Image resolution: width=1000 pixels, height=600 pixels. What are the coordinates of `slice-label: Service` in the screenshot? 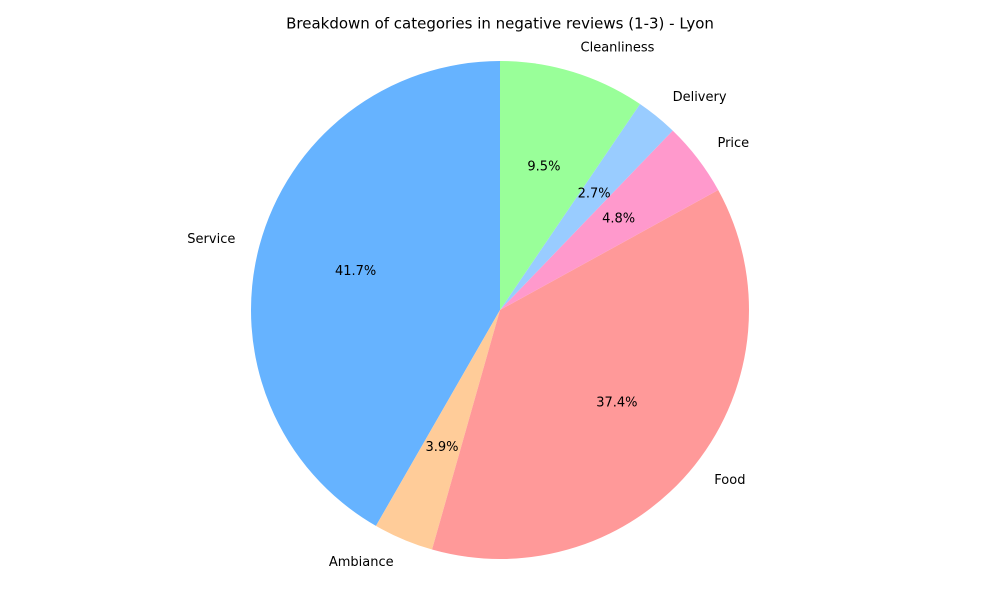 It's located at (211, 239).